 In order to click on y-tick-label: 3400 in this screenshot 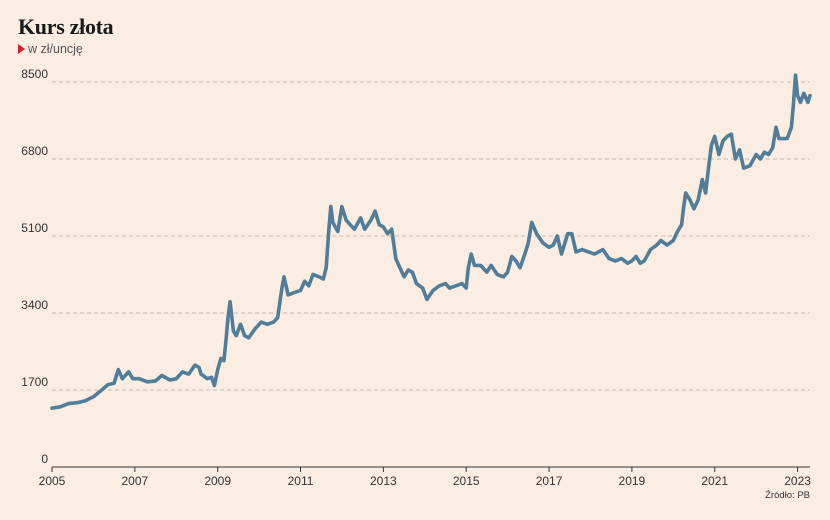, I will do `click(34, 305)`.